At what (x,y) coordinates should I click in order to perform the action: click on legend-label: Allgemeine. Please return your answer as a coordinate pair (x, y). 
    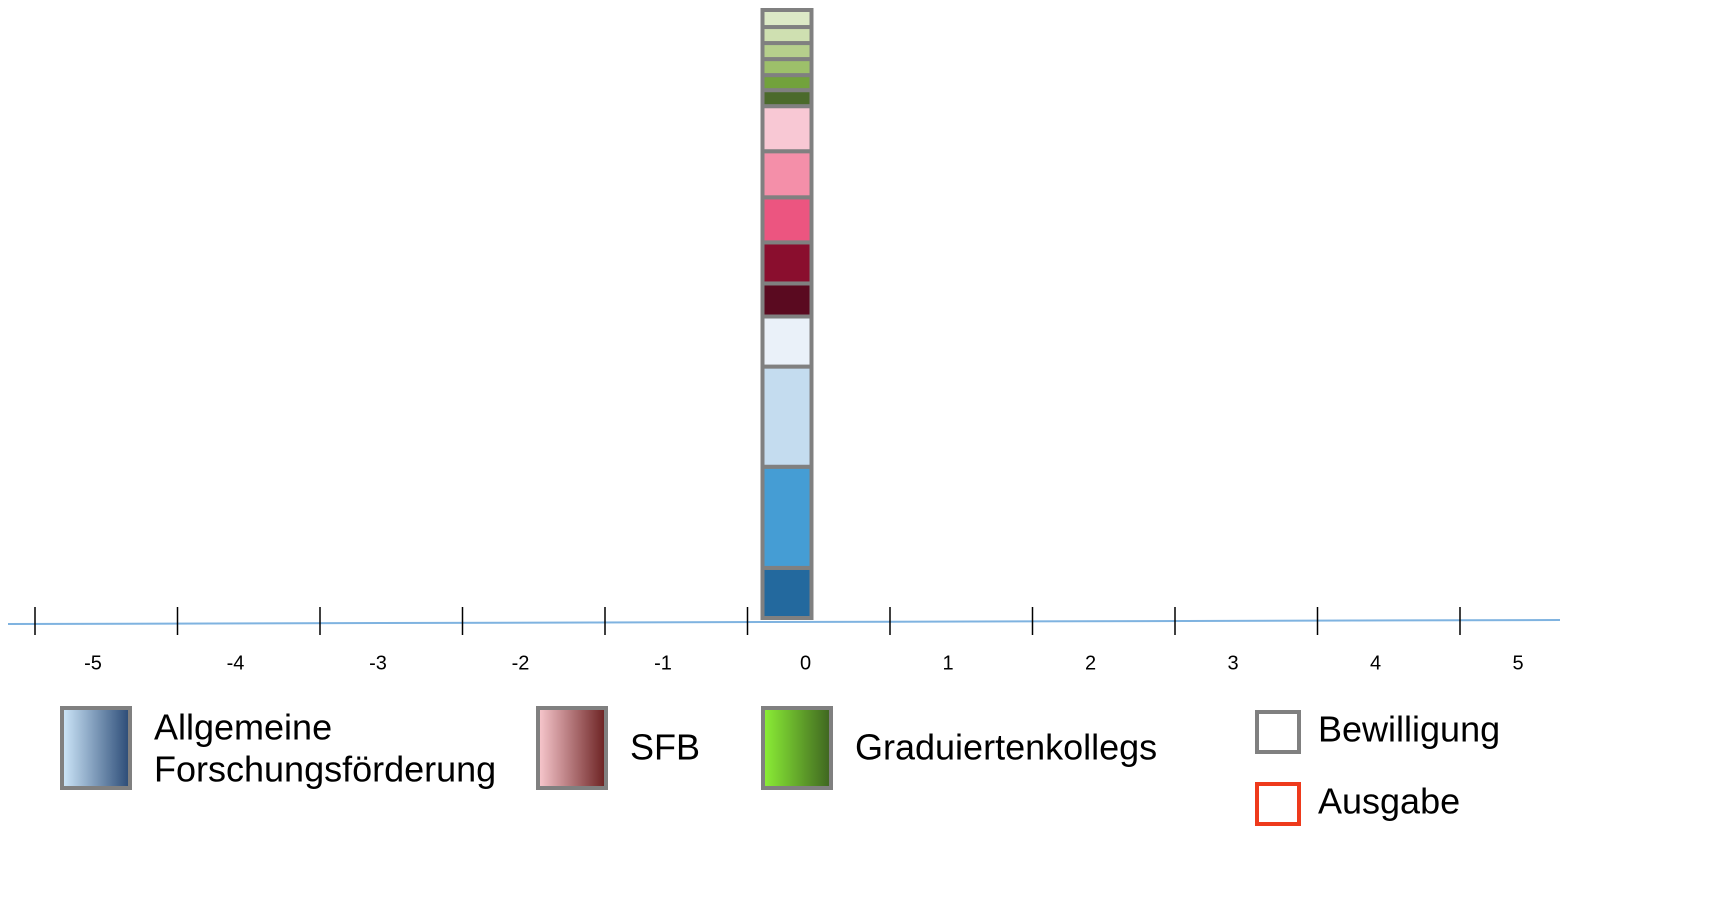
    Looking at the image, I should click on (243, 727).